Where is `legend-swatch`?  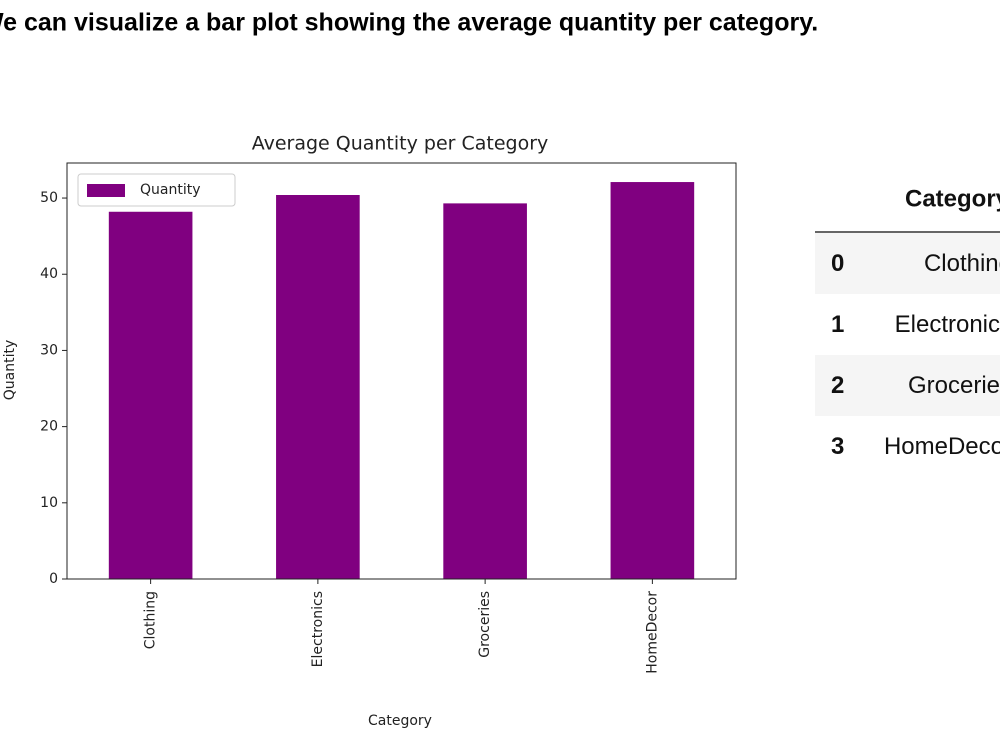 legend-swatch is located at coordinates (106, 190).